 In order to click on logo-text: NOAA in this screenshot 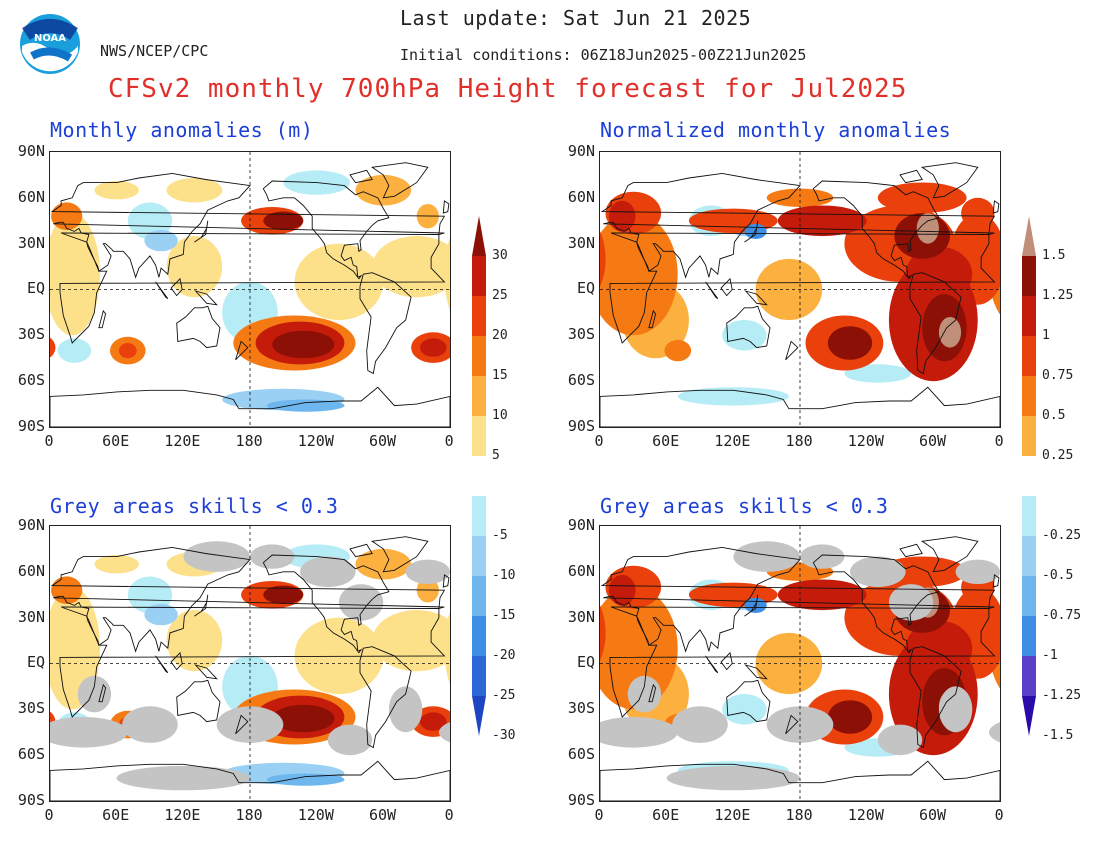, I will do `click(50, 38)`.